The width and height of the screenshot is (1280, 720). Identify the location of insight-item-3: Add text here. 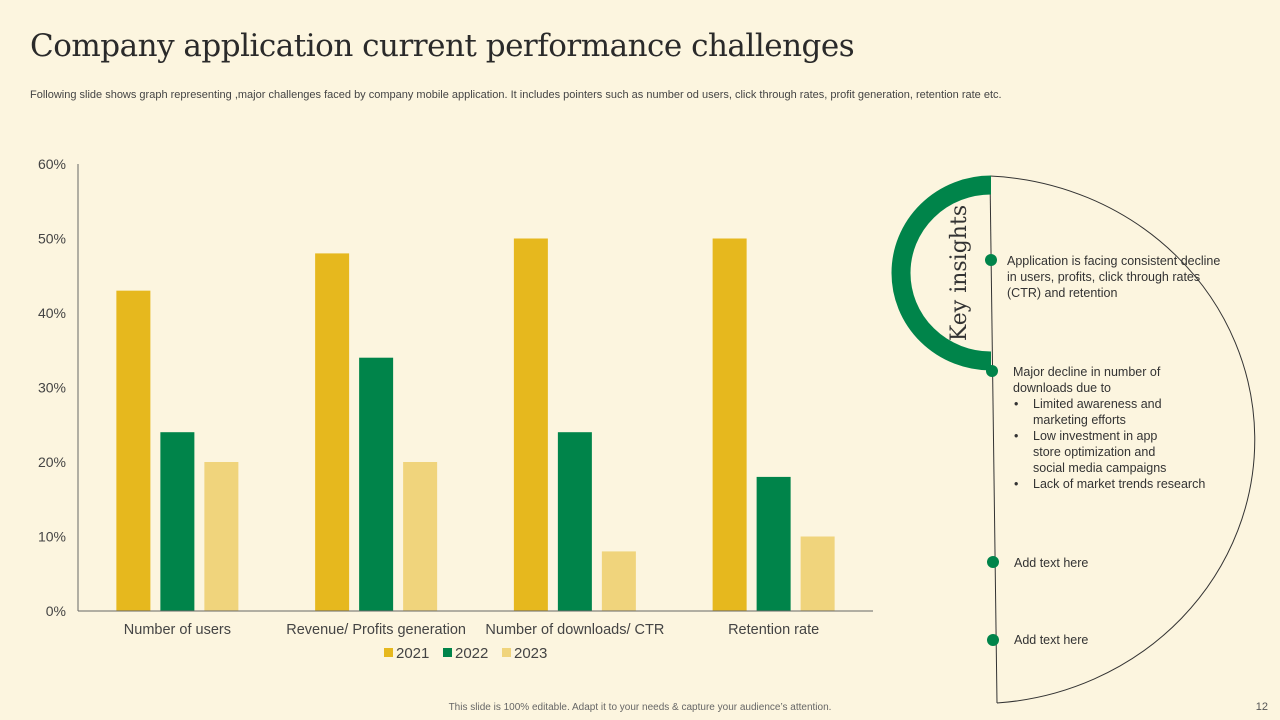
(1051, 563).